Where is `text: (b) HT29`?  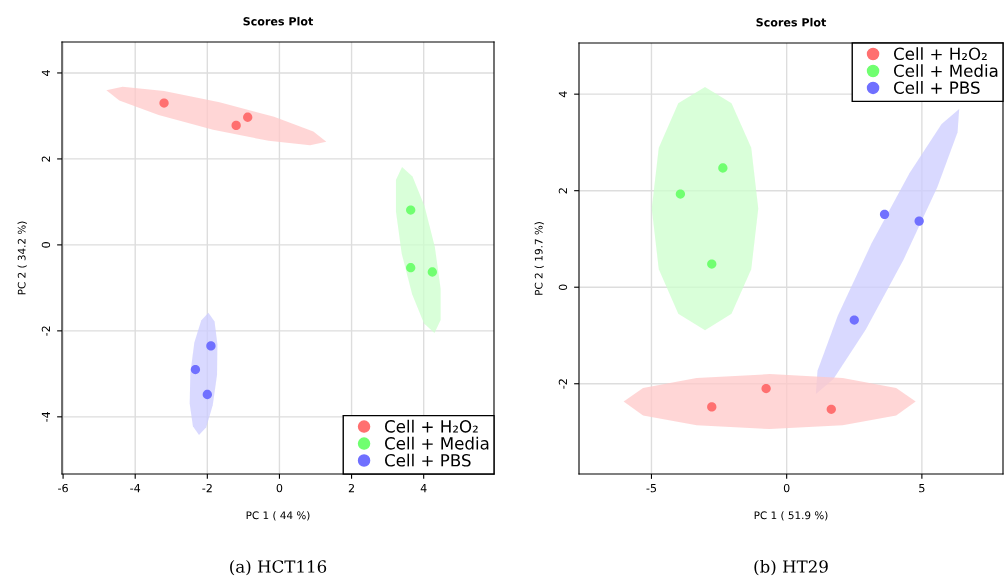 text: (b) HT29 is located at coordinates (791, 567).